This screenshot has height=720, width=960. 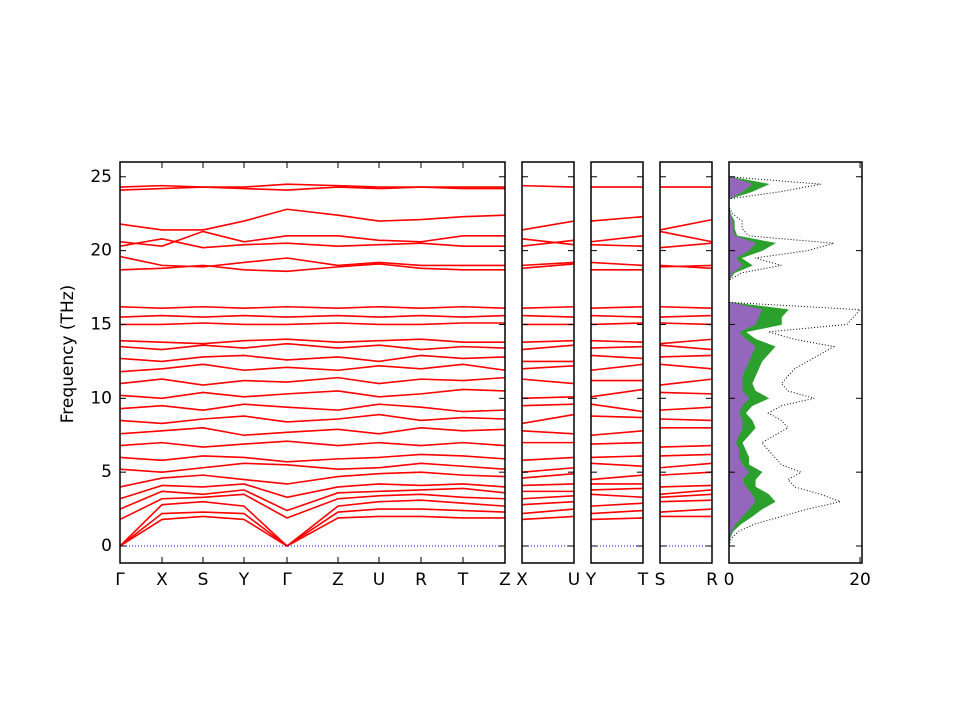 What do you see at coordinates (68, 354) in the screenshot?
I see `y-axis-label: Frequency (THz)` at bounding box center [68, 354].